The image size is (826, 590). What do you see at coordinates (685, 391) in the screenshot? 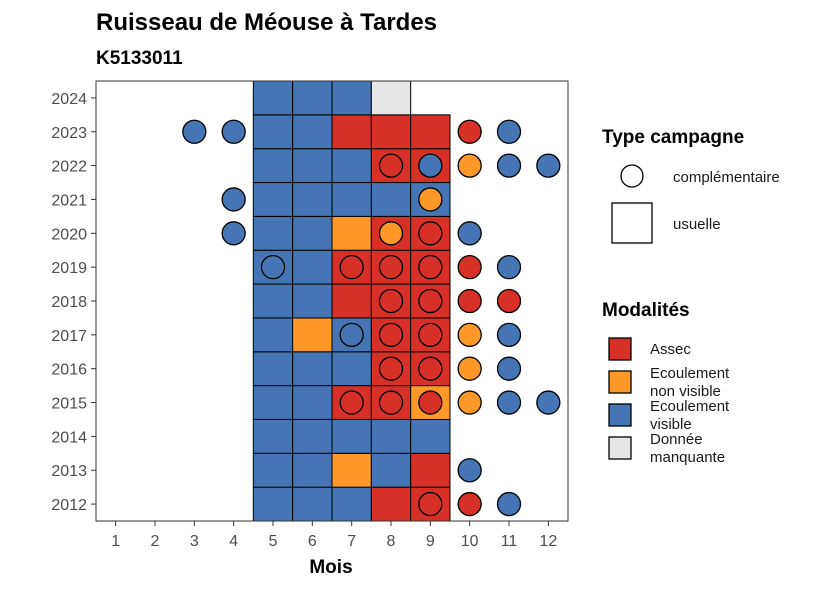
I see `legend-label-NV: non visible` at bounding box center [685, 391].